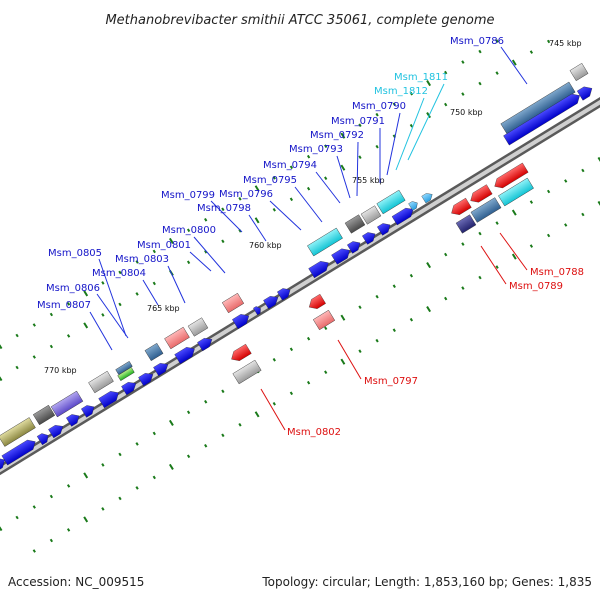  Describe the element at coordinates (224, 208) in the screenshot. I see `gene-label-msm-0798: Msm_0798` at that location.